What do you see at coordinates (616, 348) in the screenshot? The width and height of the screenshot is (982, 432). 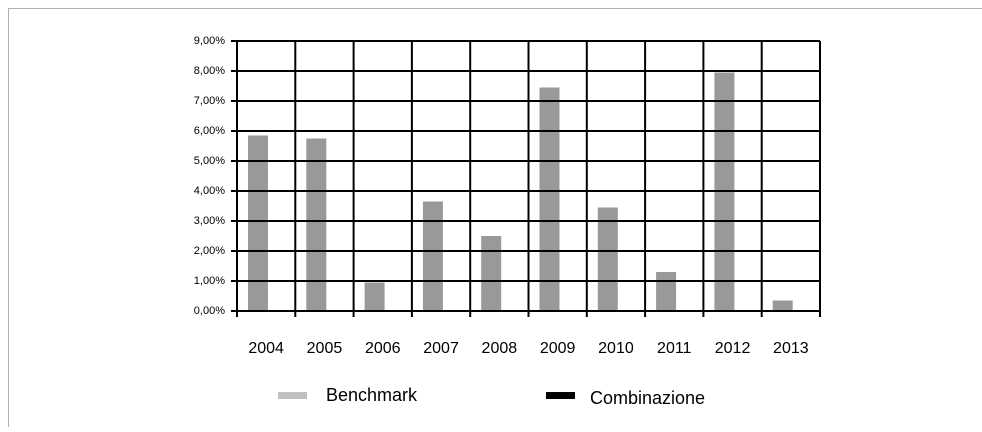 I see `x-tick-label: 2010` at bounding box center [616, 348].